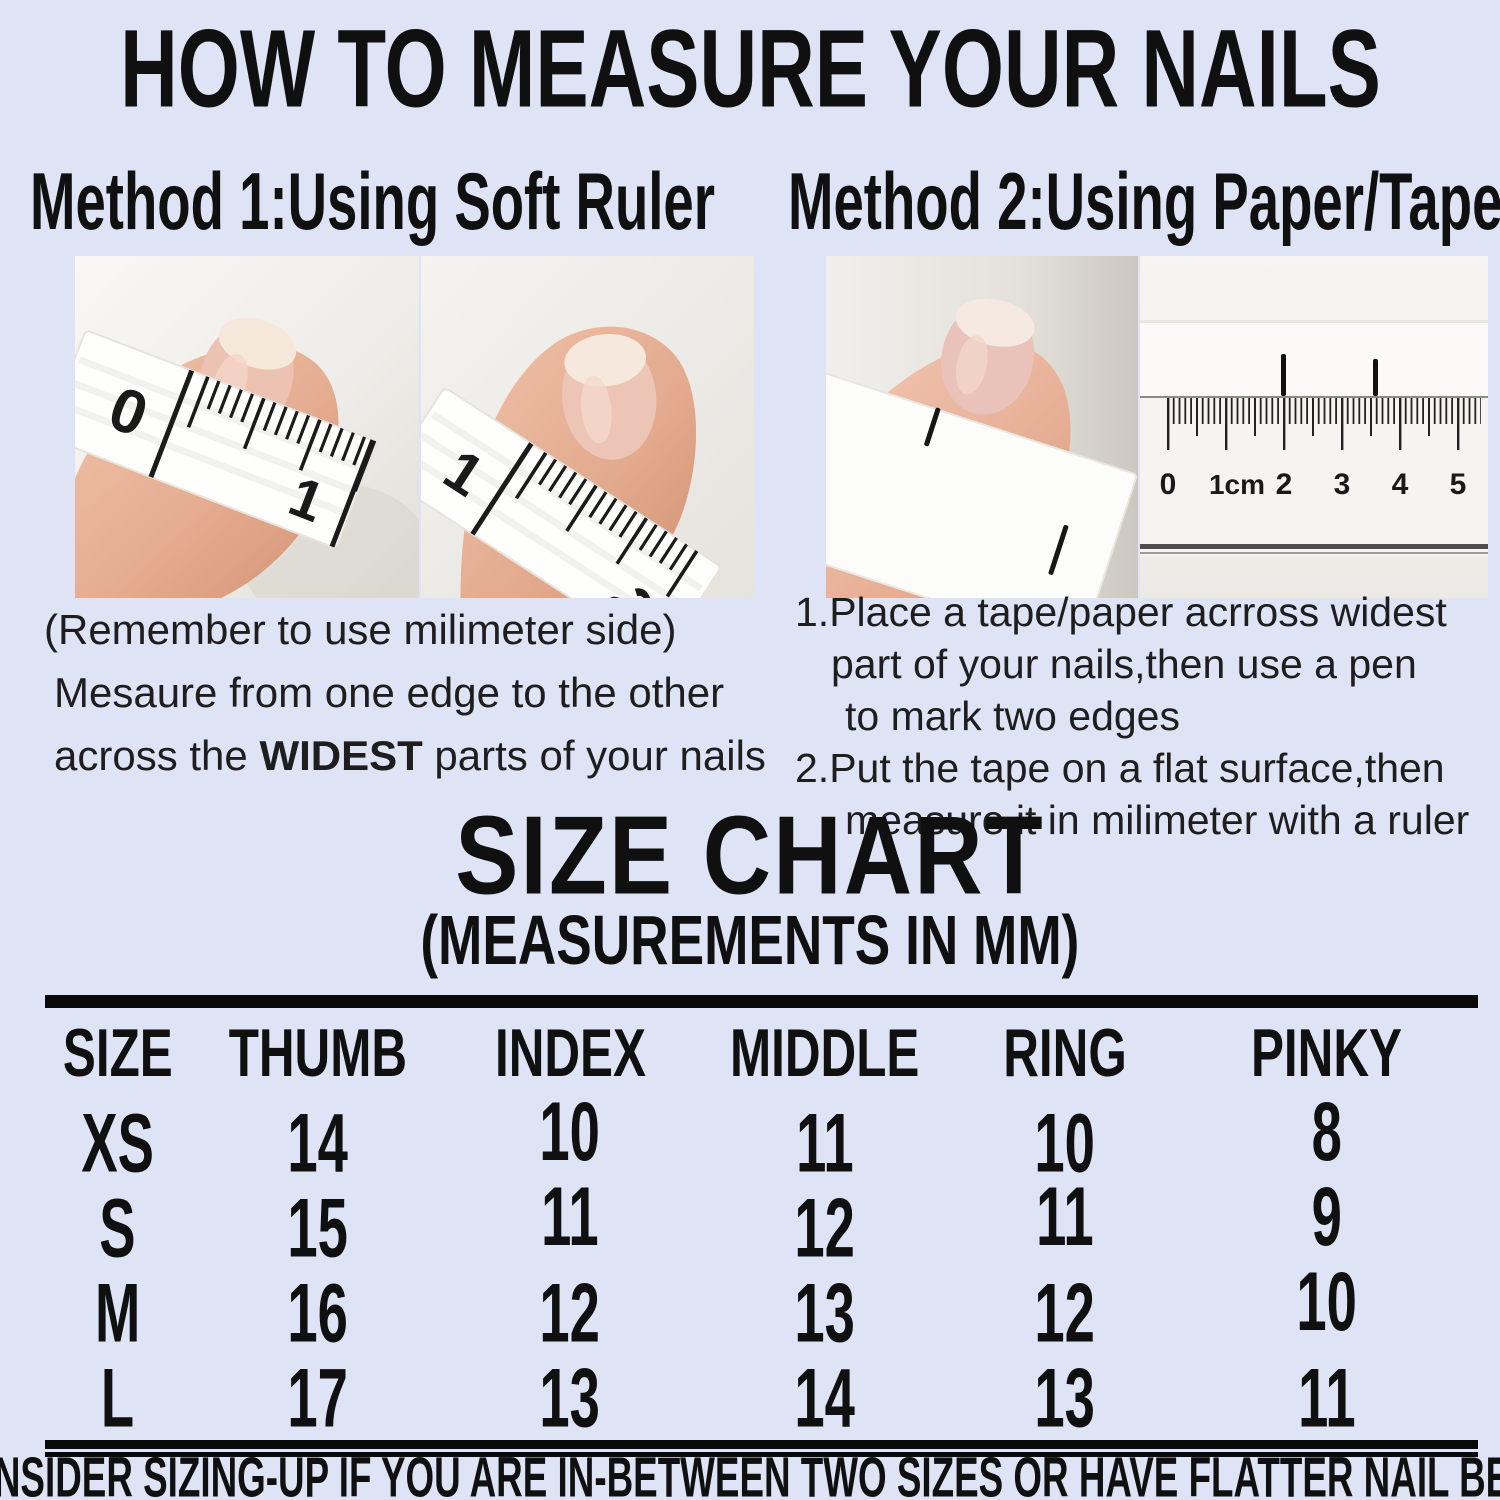 The width and height of the screenshot is (1500, 1500). What do you see at coordinates (117, 1054) in the screenshot?
I see `column-header-size: SIZE` at bounding box center [117, 1054].